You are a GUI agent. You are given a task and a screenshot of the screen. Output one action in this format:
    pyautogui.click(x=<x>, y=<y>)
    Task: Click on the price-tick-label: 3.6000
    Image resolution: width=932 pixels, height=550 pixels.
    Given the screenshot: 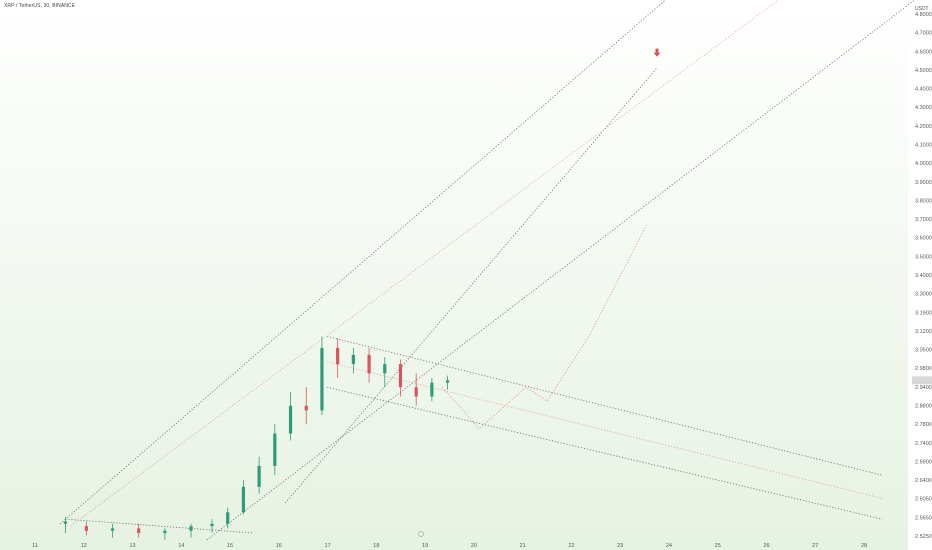 What is the action you would take?
    pyautogui.click(x=923, y=239)
    